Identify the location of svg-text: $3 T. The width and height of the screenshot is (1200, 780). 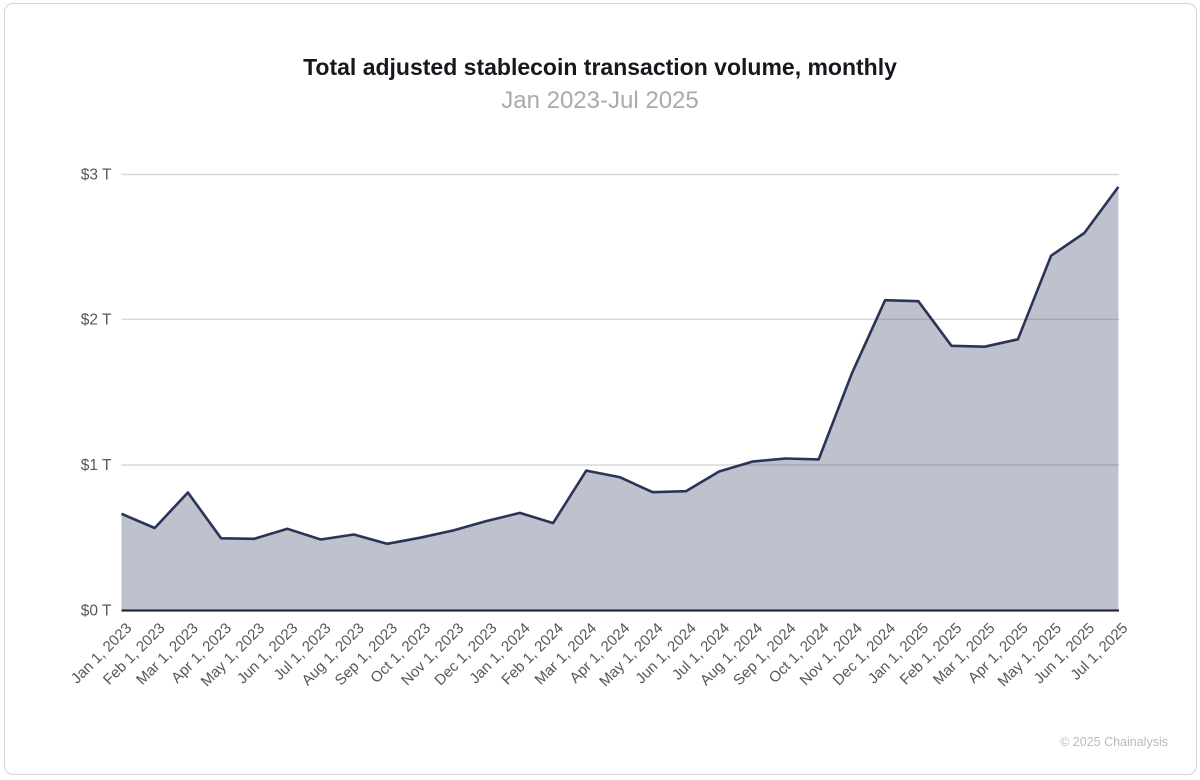
(96, 175).